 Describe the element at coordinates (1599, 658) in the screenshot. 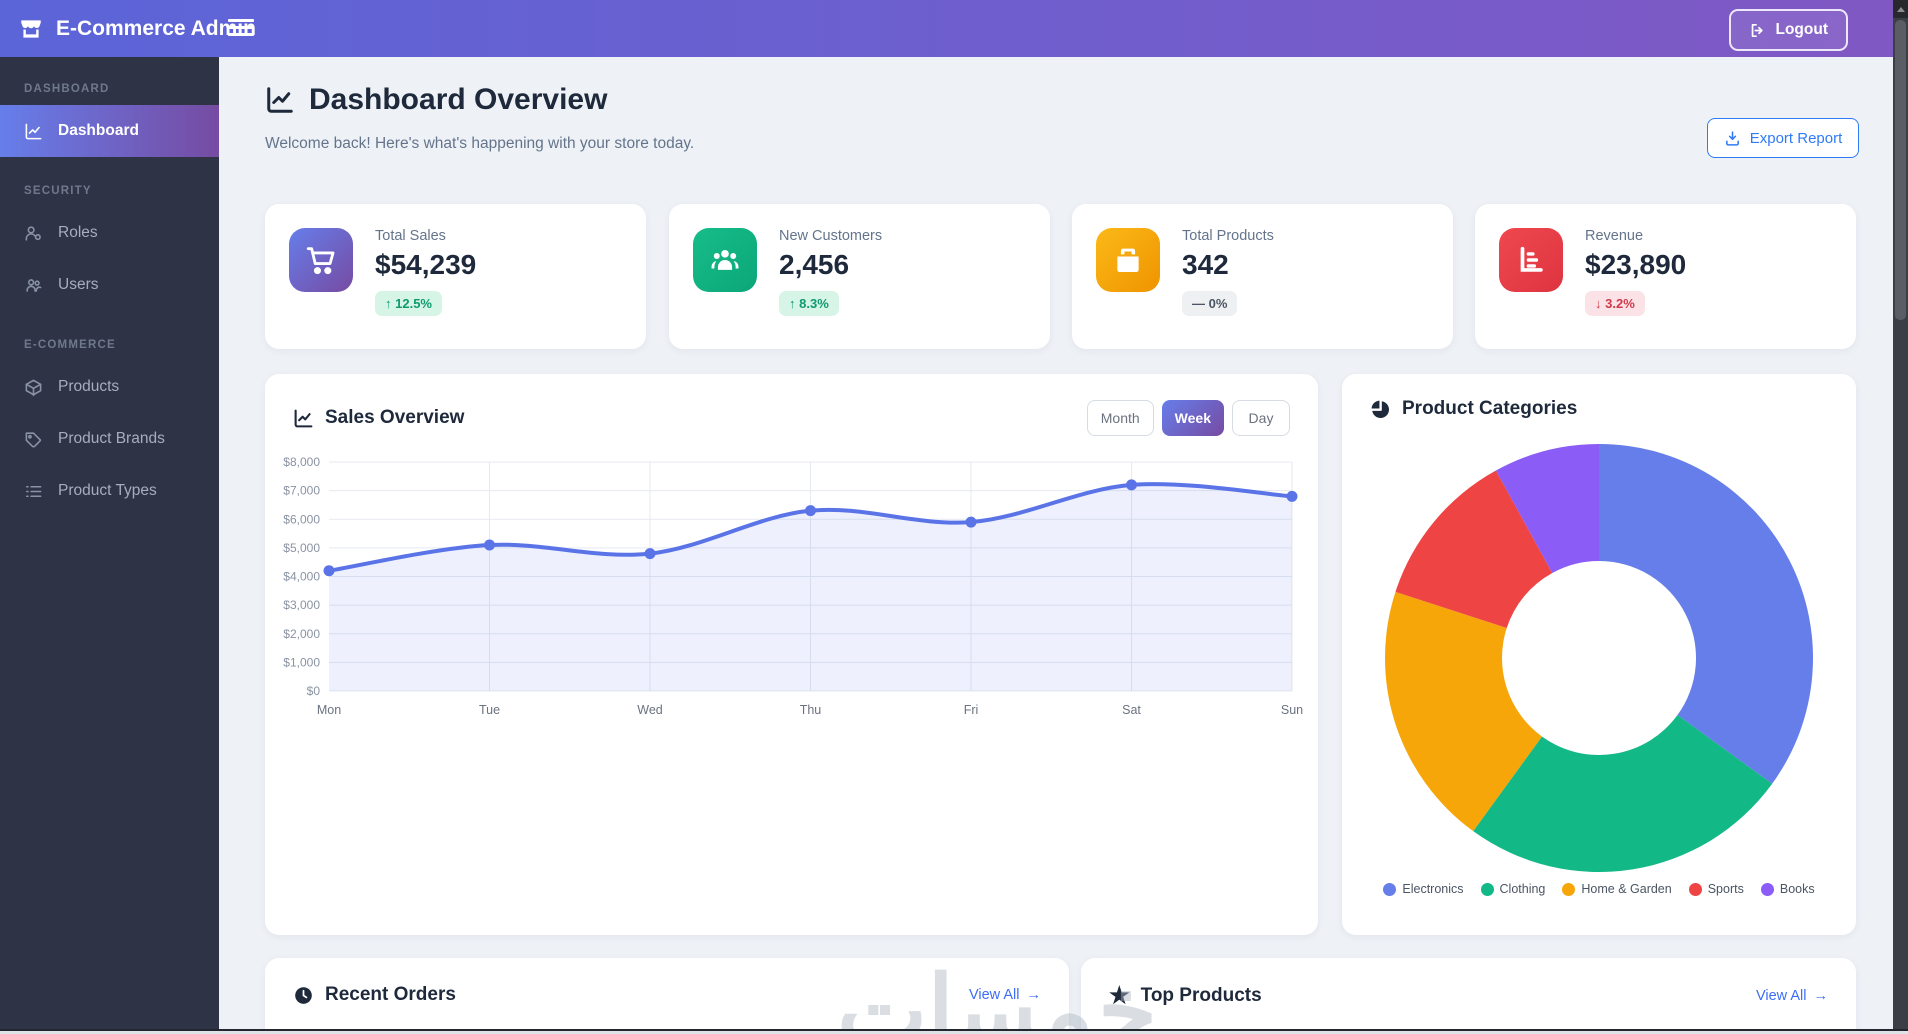

I see `categories-donut-chart` at that location.